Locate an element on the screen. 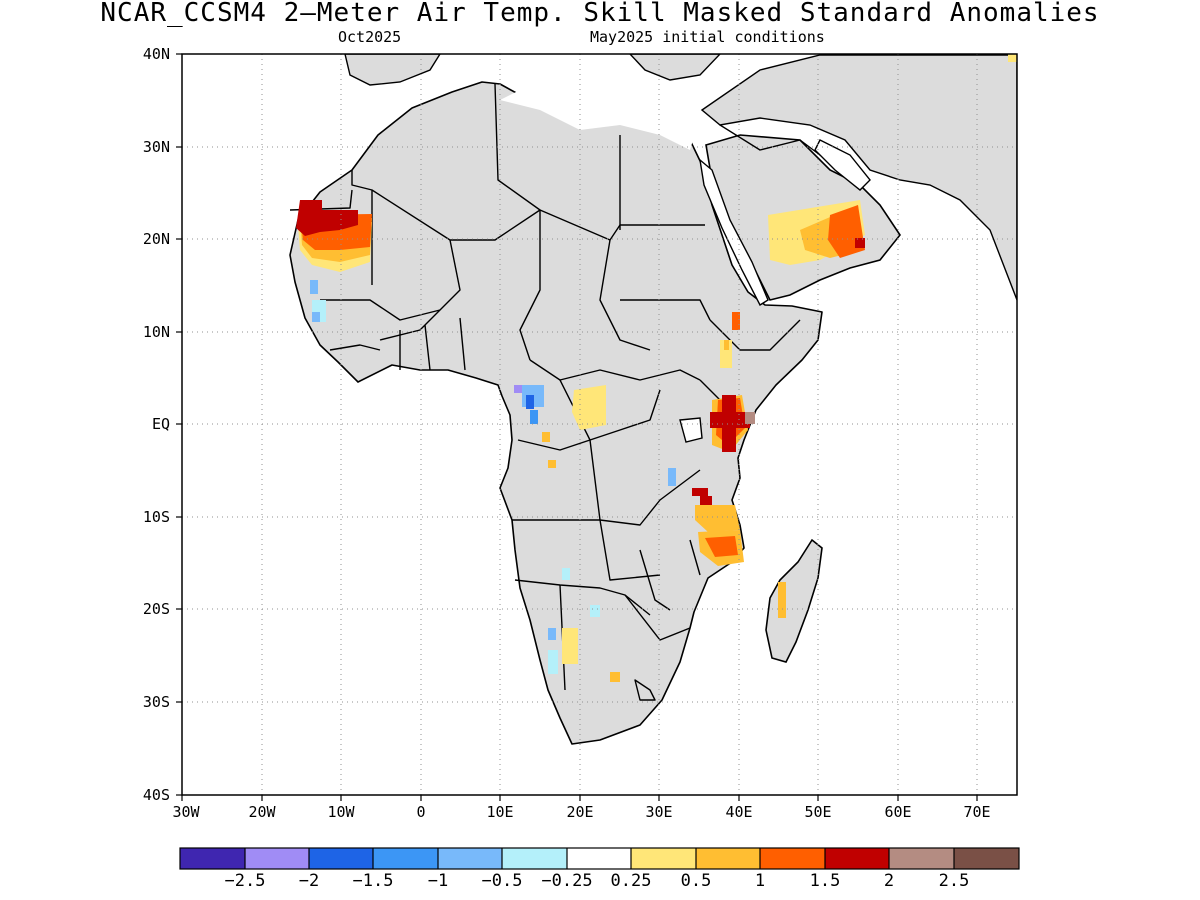 The image size is (1200, 900). lon-label: 60E is located at coordinates (898, 812).